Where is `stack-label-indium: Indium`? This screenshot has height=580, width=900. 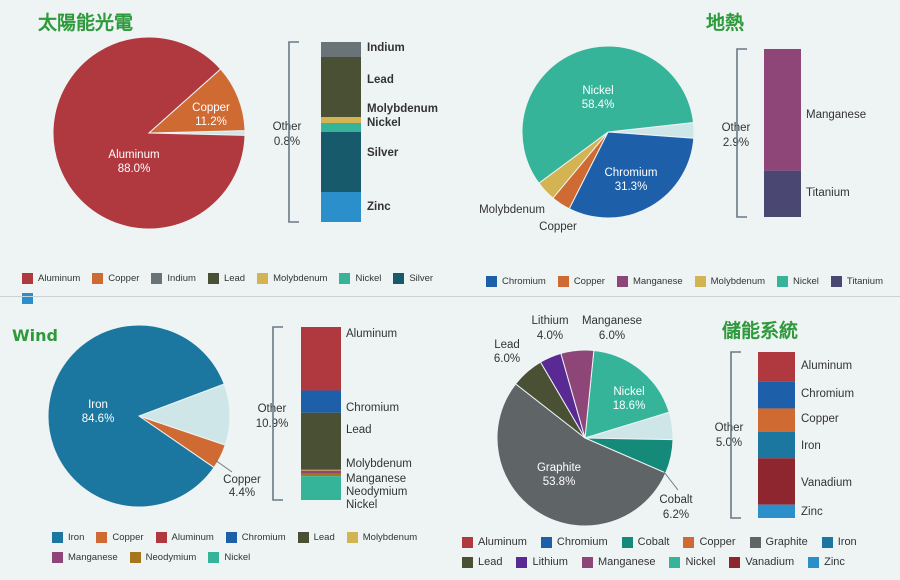 stack-label-indium: Indium is located at coordinates (386, 48).